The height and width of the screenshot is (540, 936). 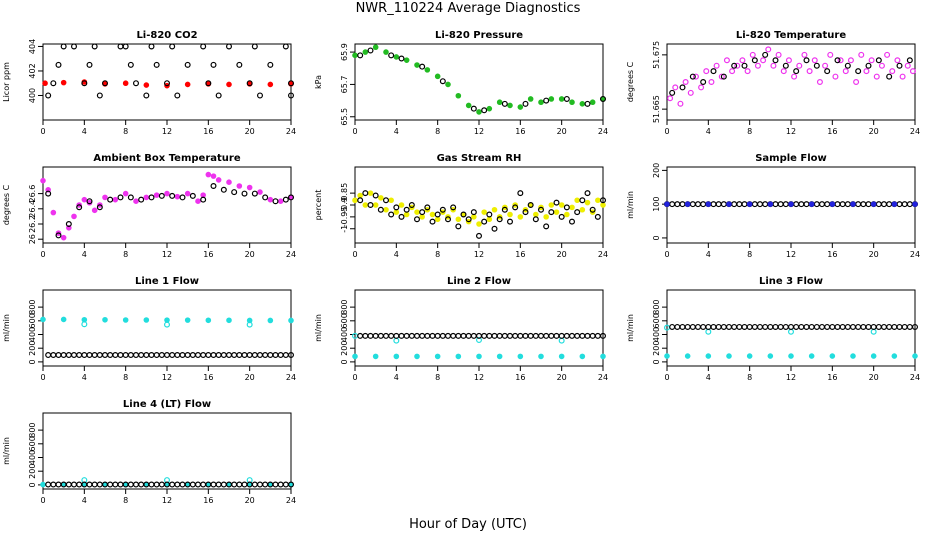 I want to click on chart-panel: Li-820 CO2 Licor ppm 0 4 8 12 16 20 24 400 402 404, so click(x=149, y=83).